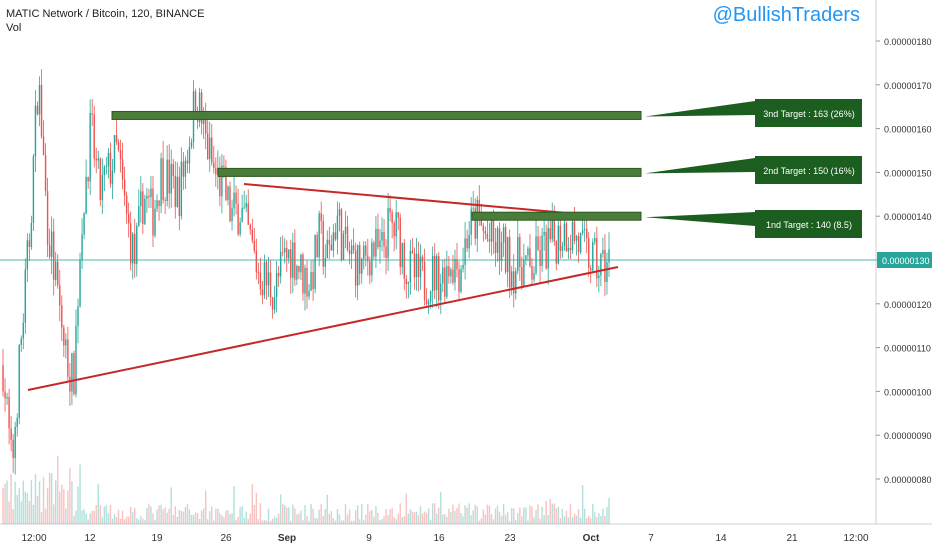  What do you see at coordinates (105, 14) in the screenshot?
I see `symbol-title: MATIC Network / Bitcoin, 120, BINANCE` at bounding box center [105, 14].